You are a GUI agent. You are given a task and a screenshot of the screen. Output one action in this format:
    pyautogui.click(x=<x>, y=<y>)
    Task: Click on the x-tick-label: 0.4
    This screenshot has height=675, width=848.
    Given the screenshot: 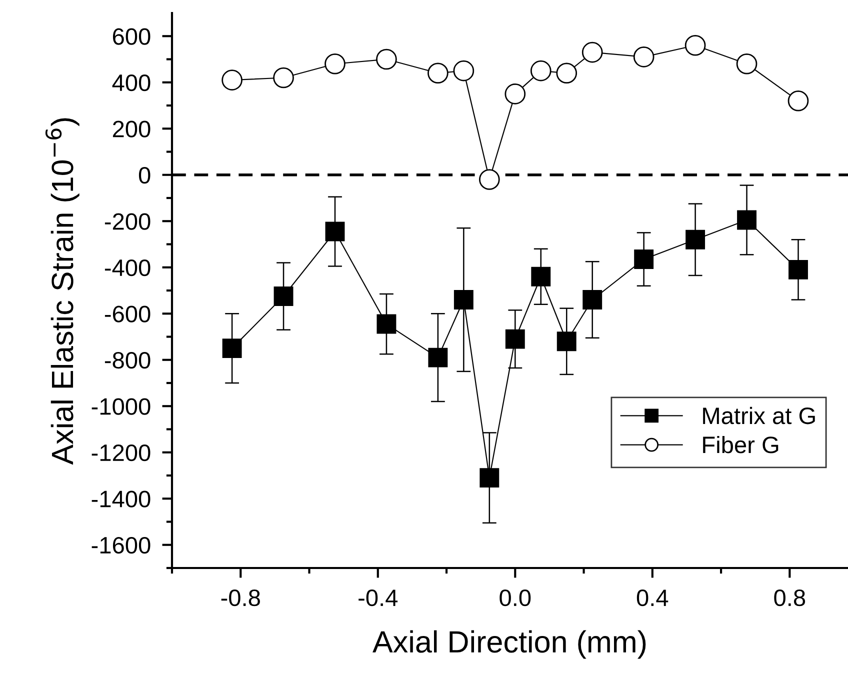 What is the action you would take?
    pyautogui.click(x=652, y=597)
    